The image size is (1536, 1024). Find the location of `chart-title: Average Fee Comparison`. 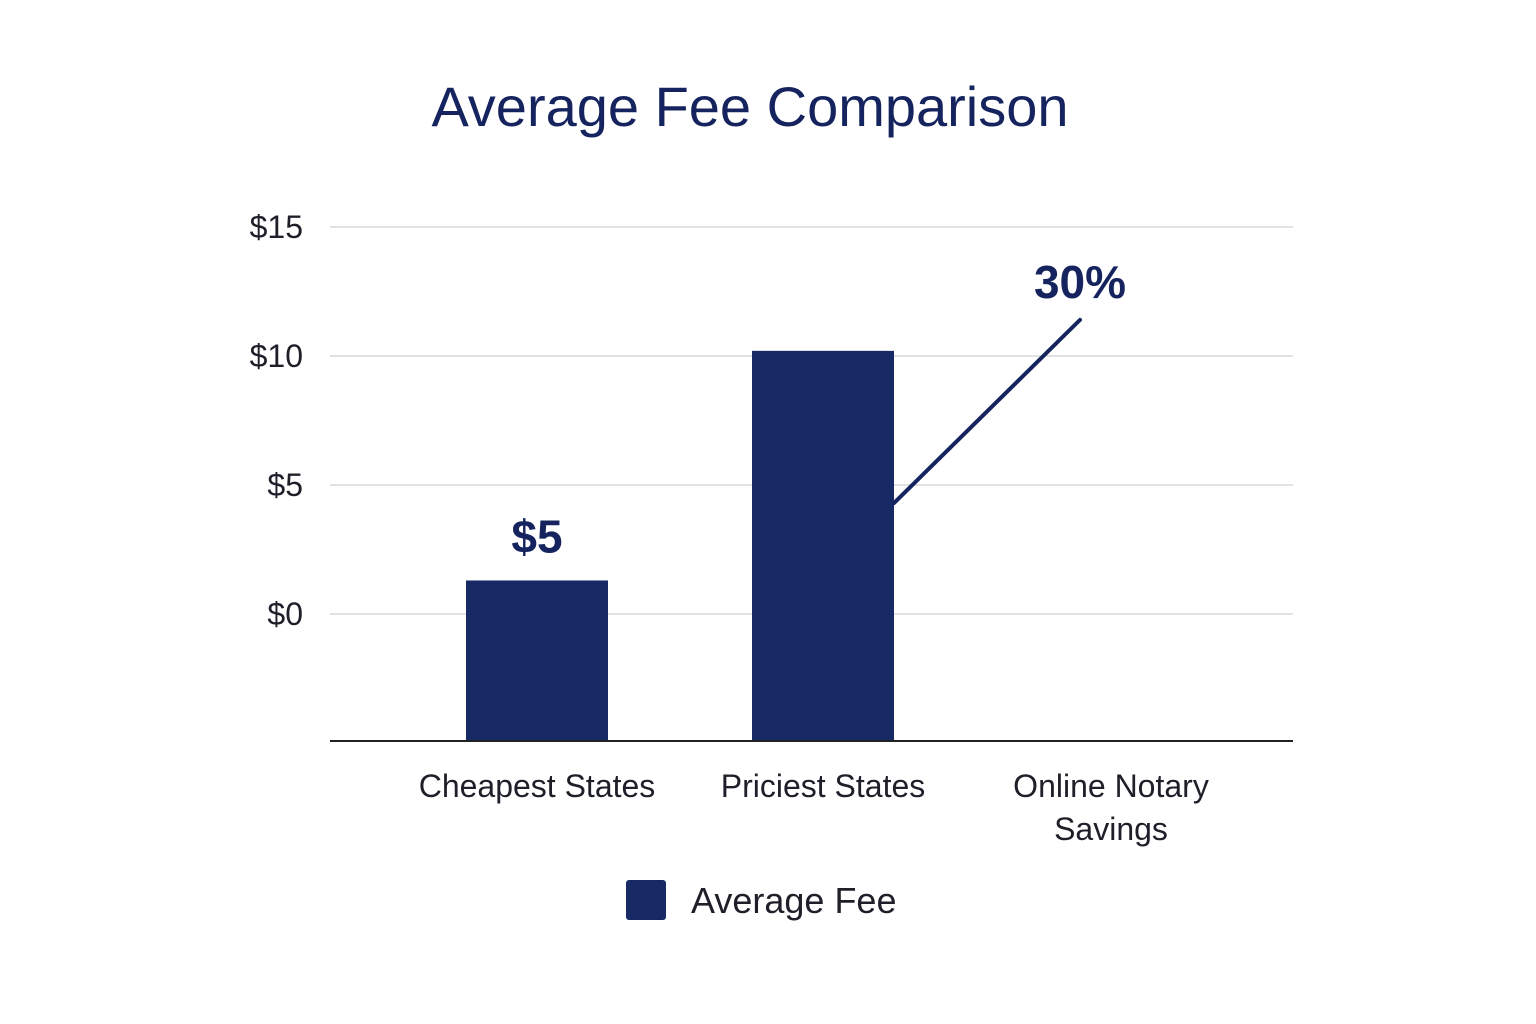

chart-title: Average Fee Comparison is located at coordinates (749, 106).